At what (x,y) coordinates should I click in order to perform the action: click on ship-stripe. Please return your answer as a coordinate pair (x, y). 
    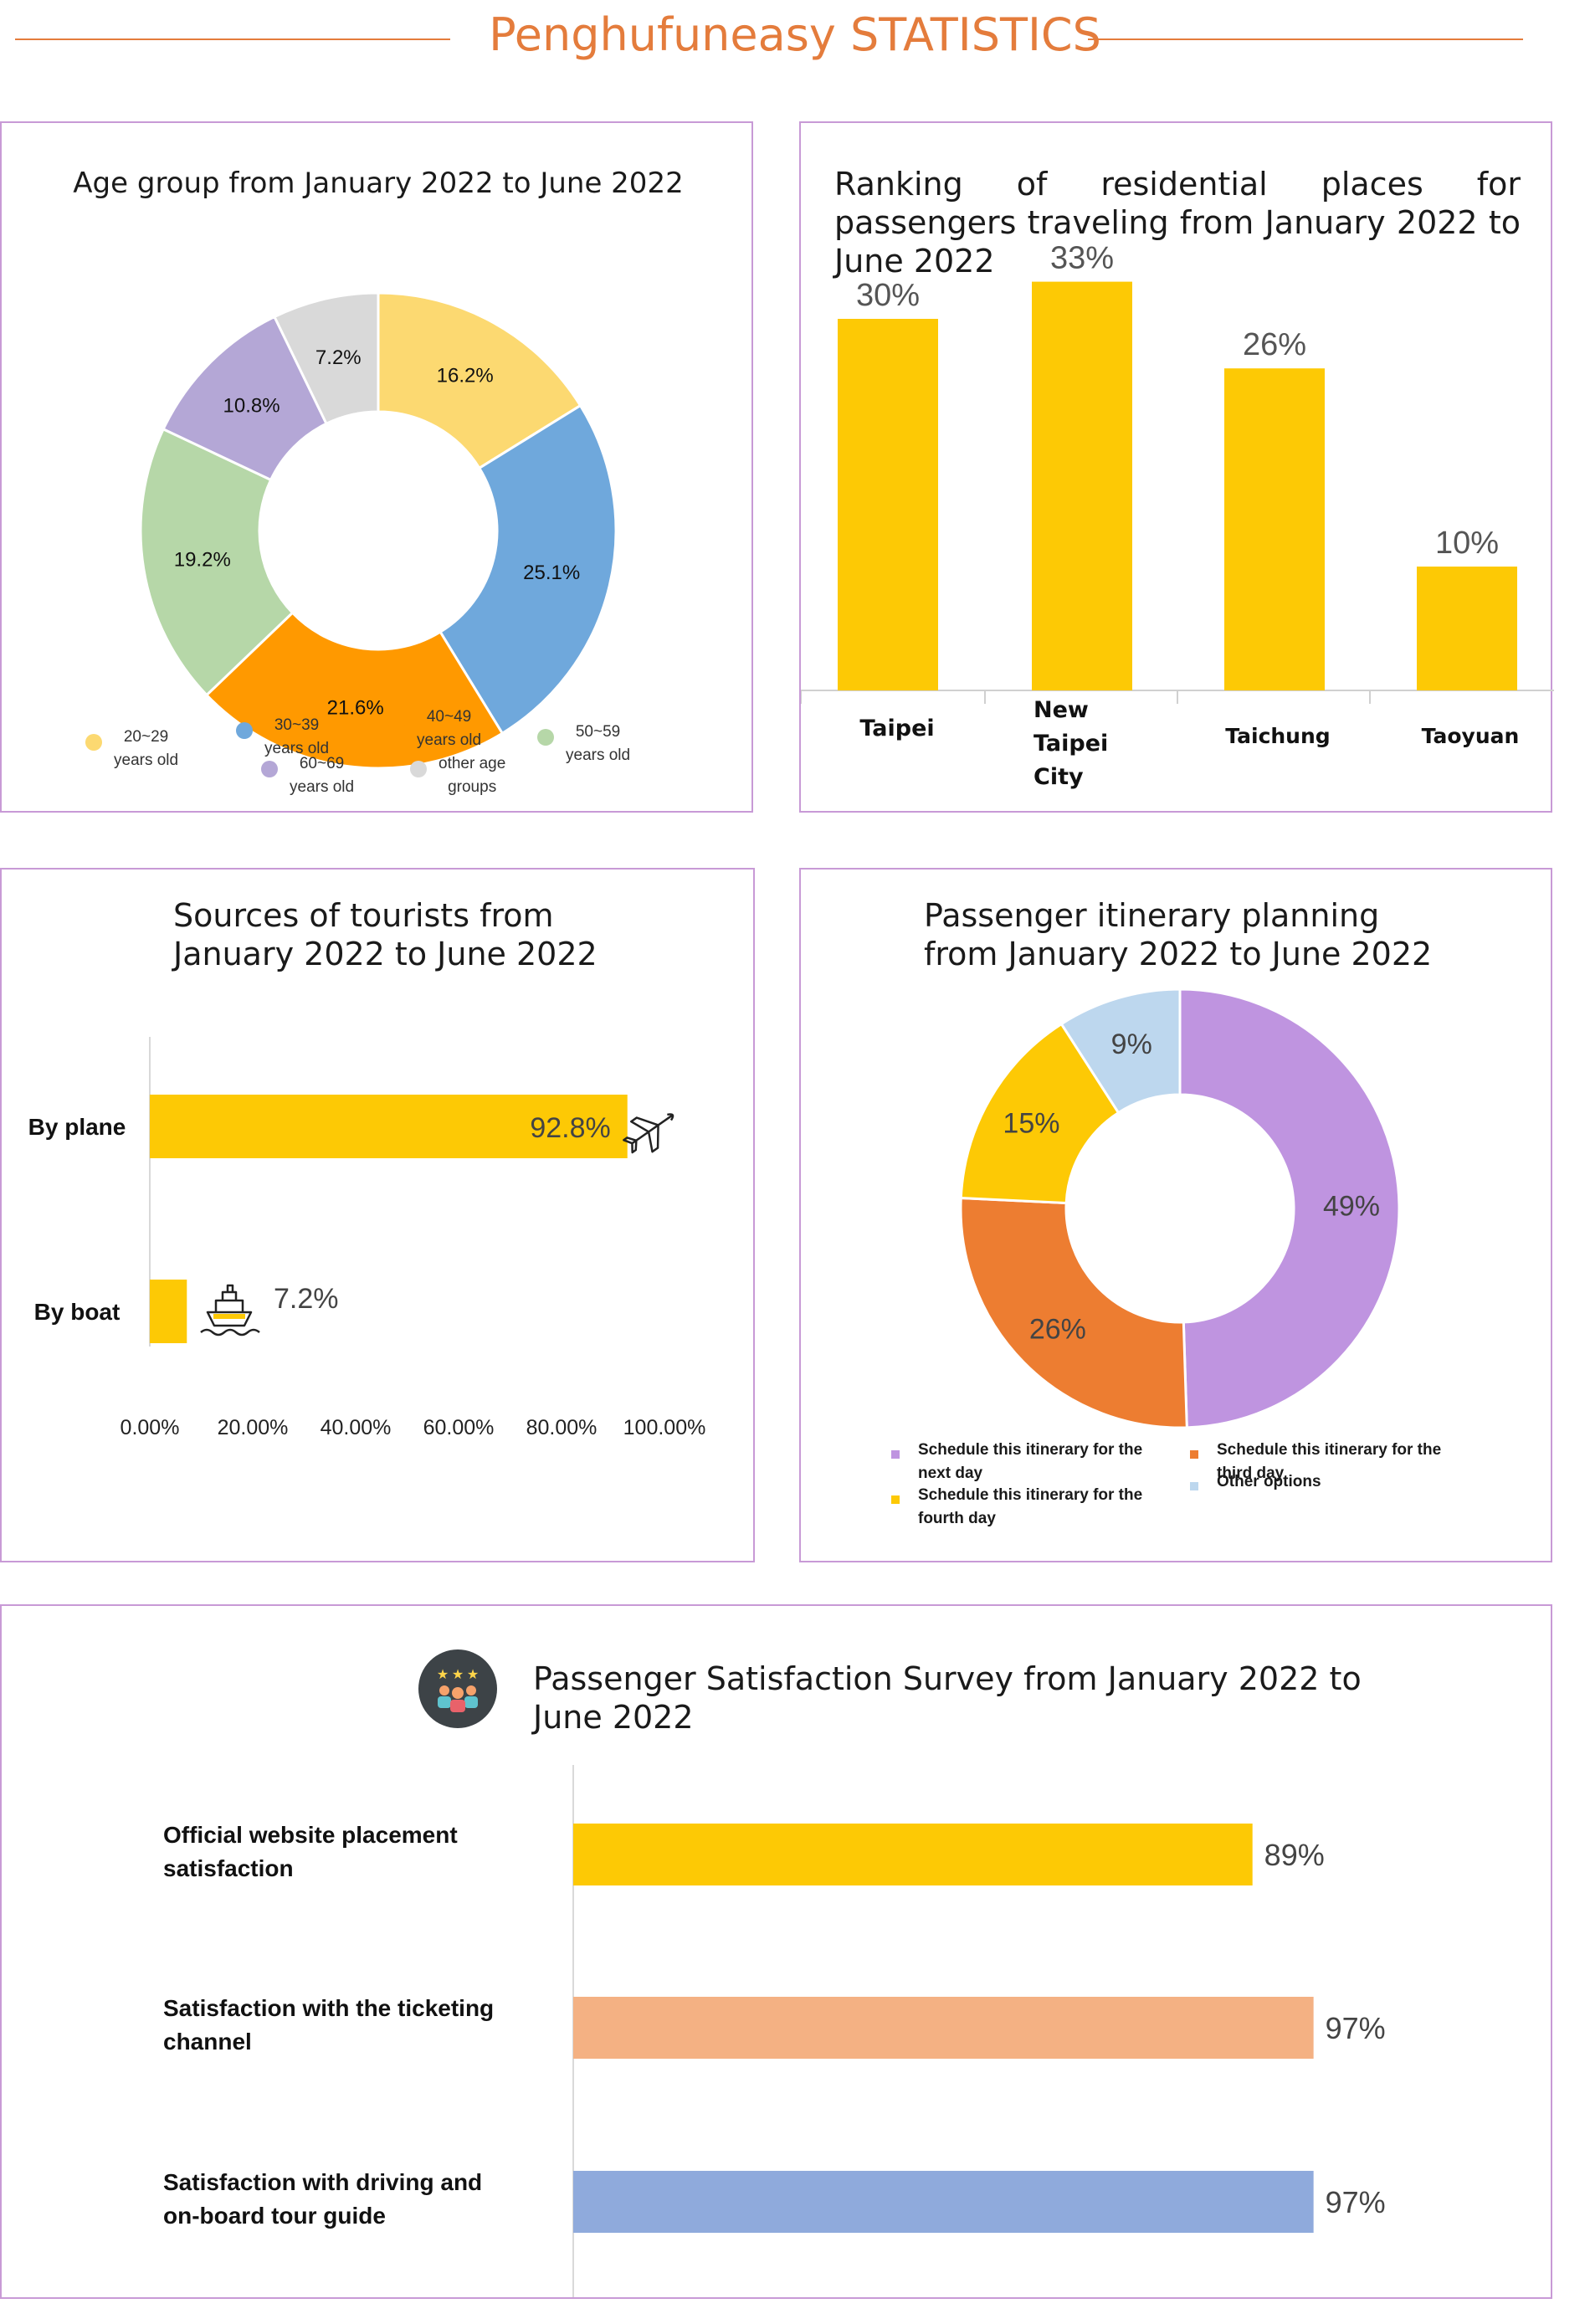
    Looking at the image, I should click on (229, 1316).